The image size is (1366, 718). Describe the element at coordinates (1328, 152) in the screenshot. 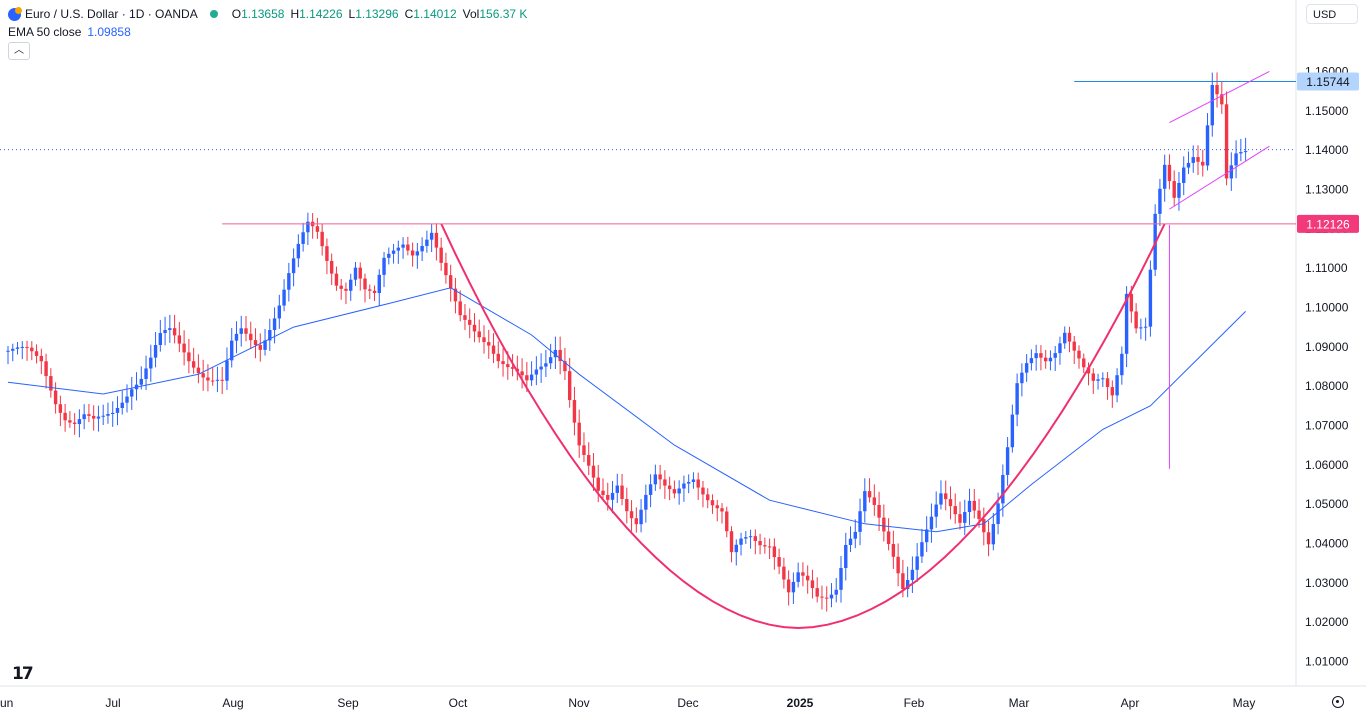

I see `price-labels: 1.15744 1.12126` at that location.